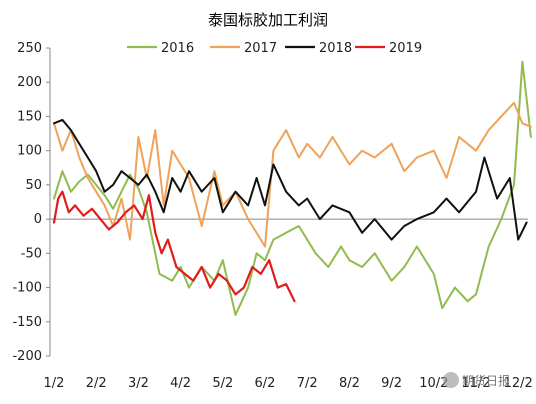 This screenshot has width=536, height=404. Describe the element at coordinates (265, 383) in the screenshot. I see `x-tick-label: 6/2` at that location.